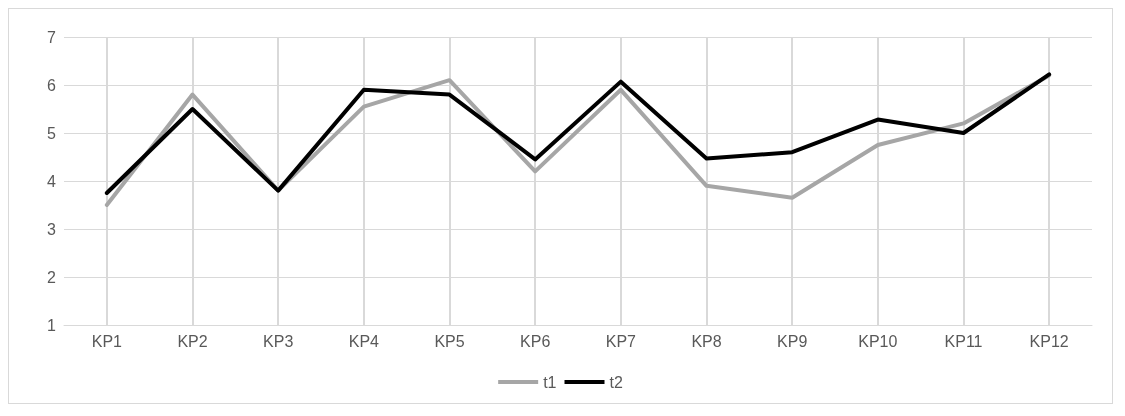 This screenshot has height=416, width=1125. Describe the element at coordinates (706, 341) in the screenshot. I see `x-tick-label: KP8` at that location.